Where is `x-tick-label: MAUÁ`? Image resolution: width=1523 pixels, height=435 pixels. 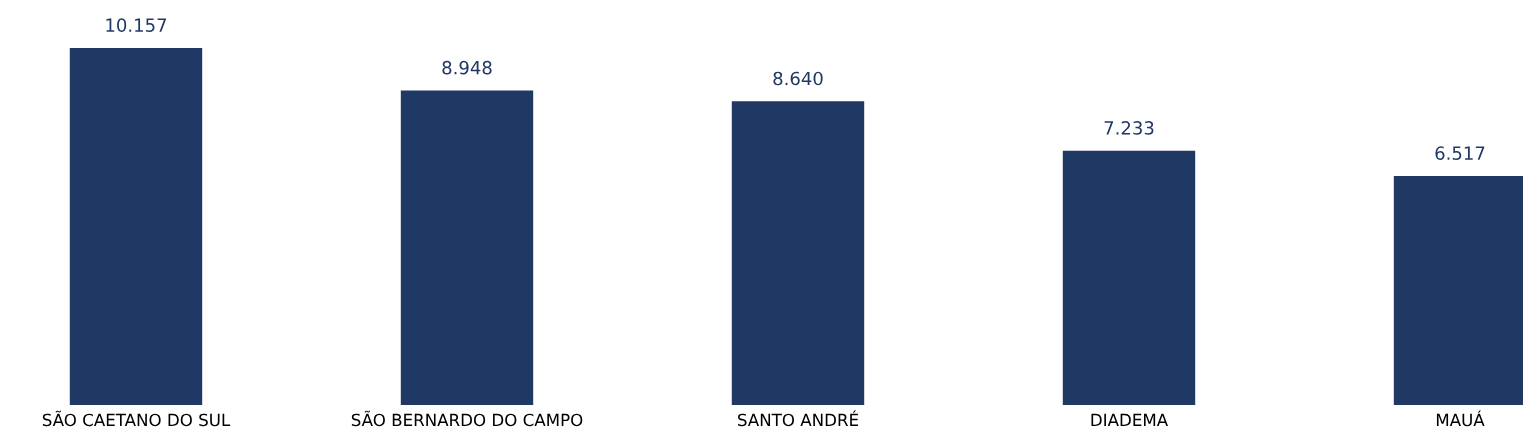
x-tick-label: MAUÁ is located at coordinates (1460, 418).